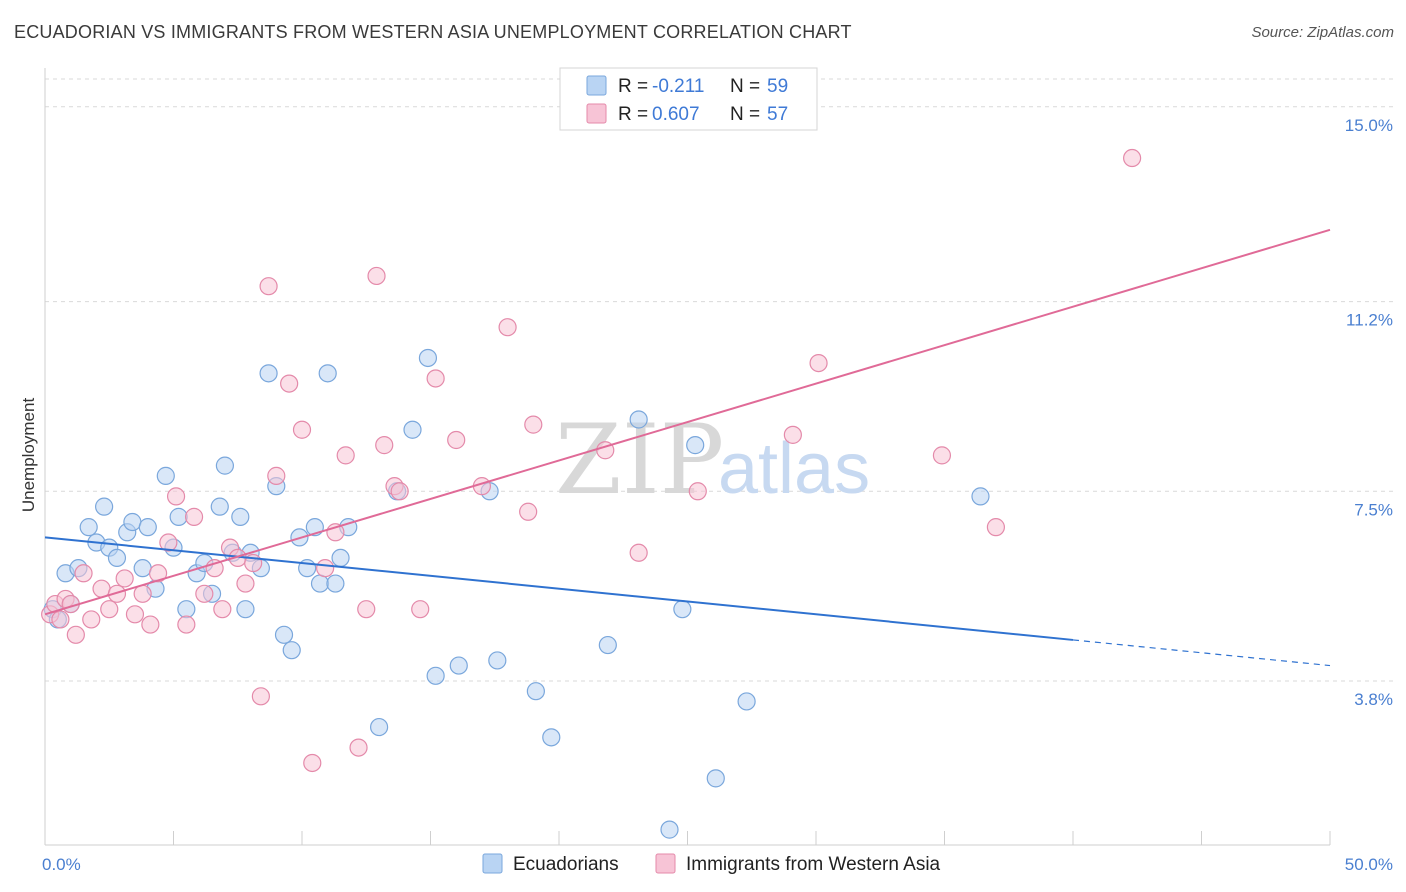  What do you see at coordinates (492, 863) in the screenshot?
I see `bottom-legend-swatch-ecuadorians` at bounding box center [492, 863].